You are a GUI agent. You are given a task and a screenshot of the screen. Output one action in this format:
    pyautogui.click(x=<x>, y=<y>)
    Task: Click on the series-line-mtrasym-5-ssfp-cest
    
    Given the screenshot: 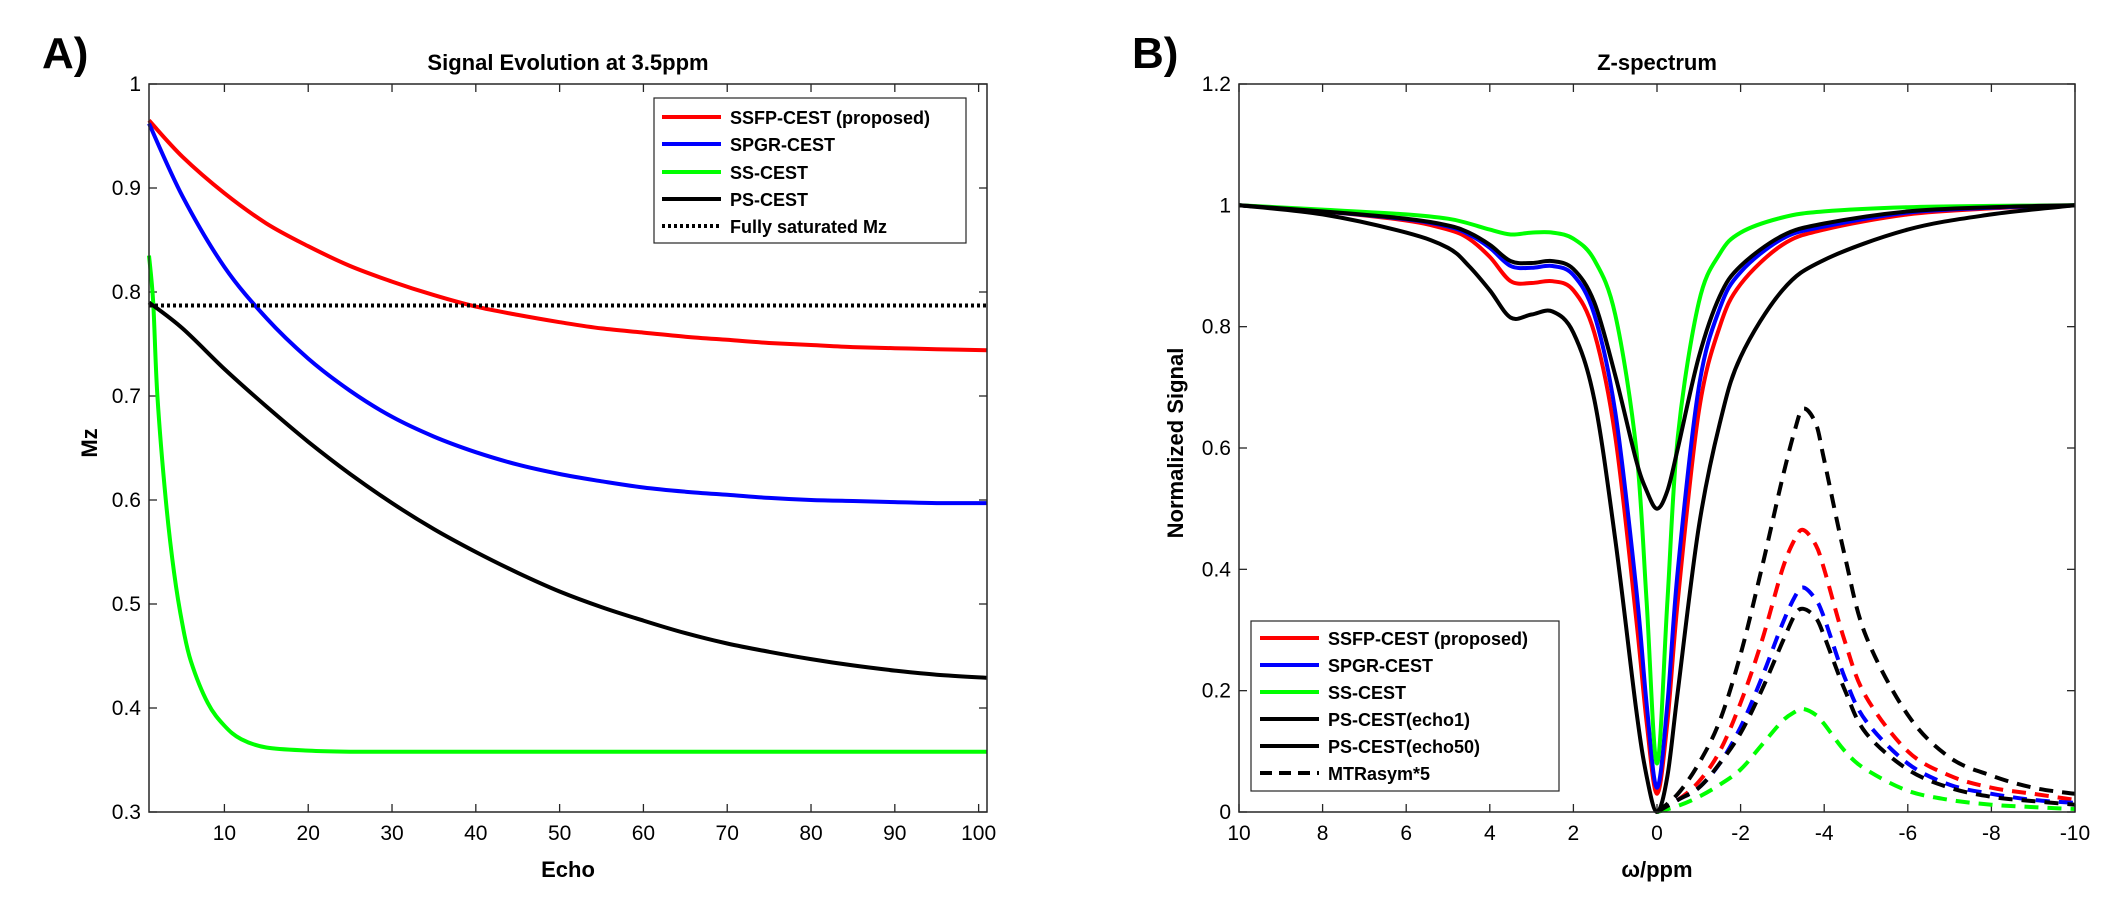 What is the action you would take?
    pyautogui.click(x=1866, y=670)
    